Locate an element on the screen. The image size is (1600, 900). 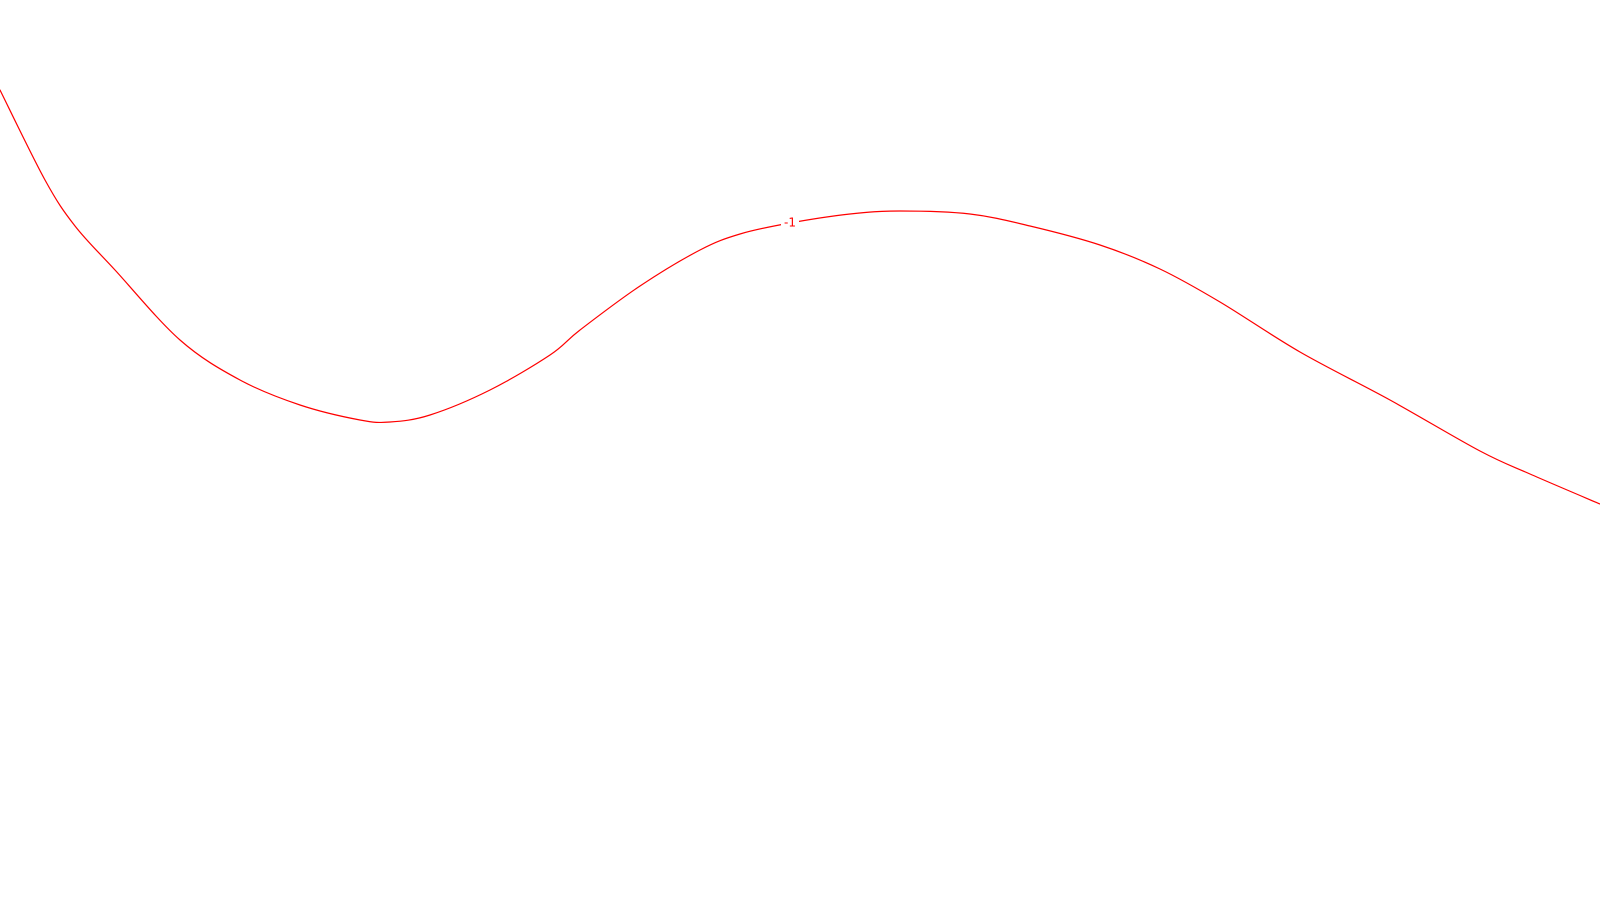
contour-label-0: -1 is located at coordinates (790, 223).